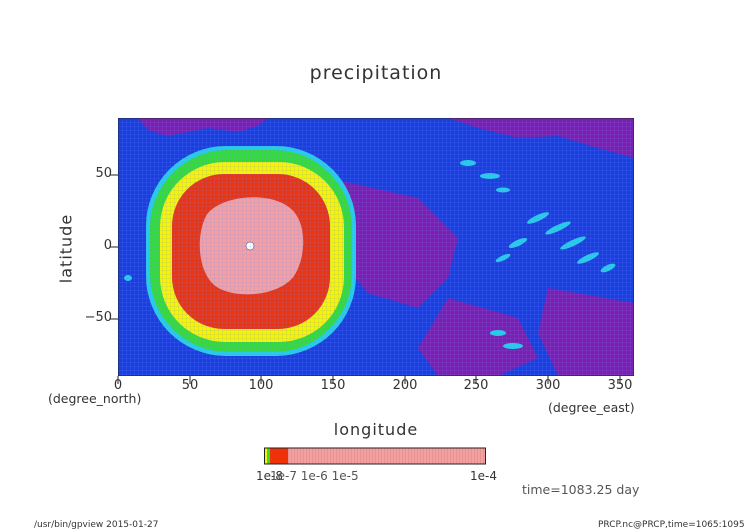 The height and width of the screenshot is (532, 752). I want to click on x-tick-label: 350, so click(620, 385).